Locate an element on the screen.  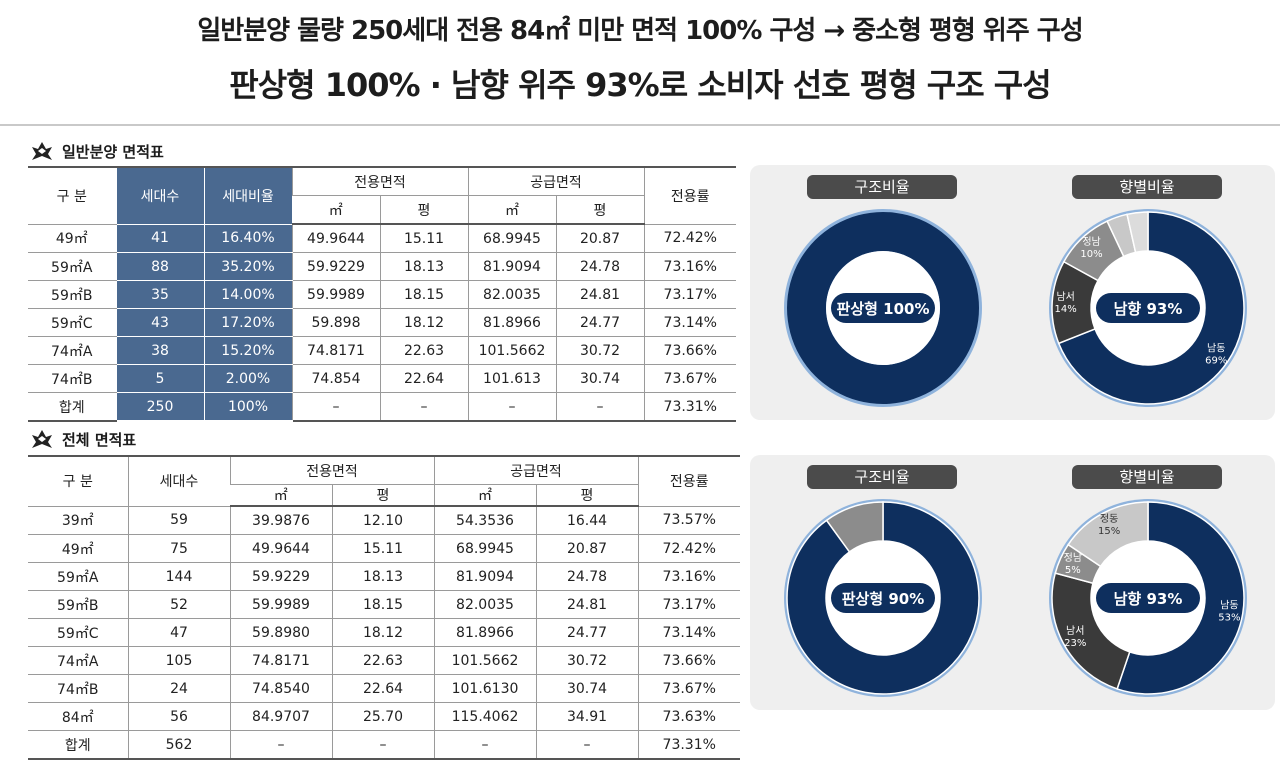
table-row: 74㎡B 24 74.8540 22.64 101.6130 30.74 73.67% is located at coordinates (384, 688).